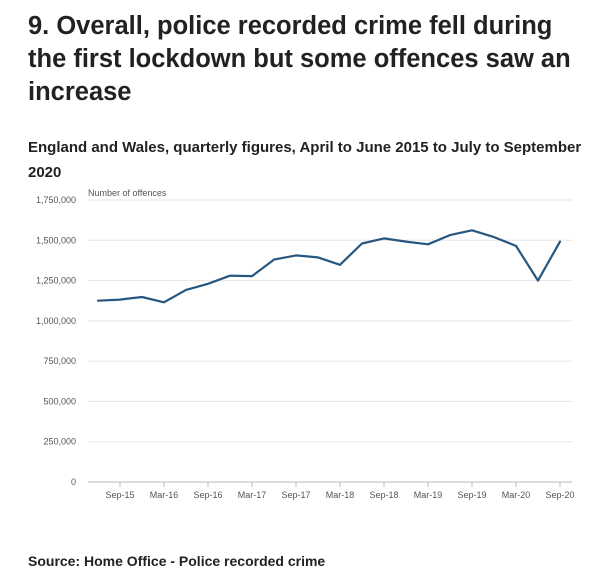 The image size is (615, 580). I want to click on x-tick-label: Mar-19, so click(428, 495).